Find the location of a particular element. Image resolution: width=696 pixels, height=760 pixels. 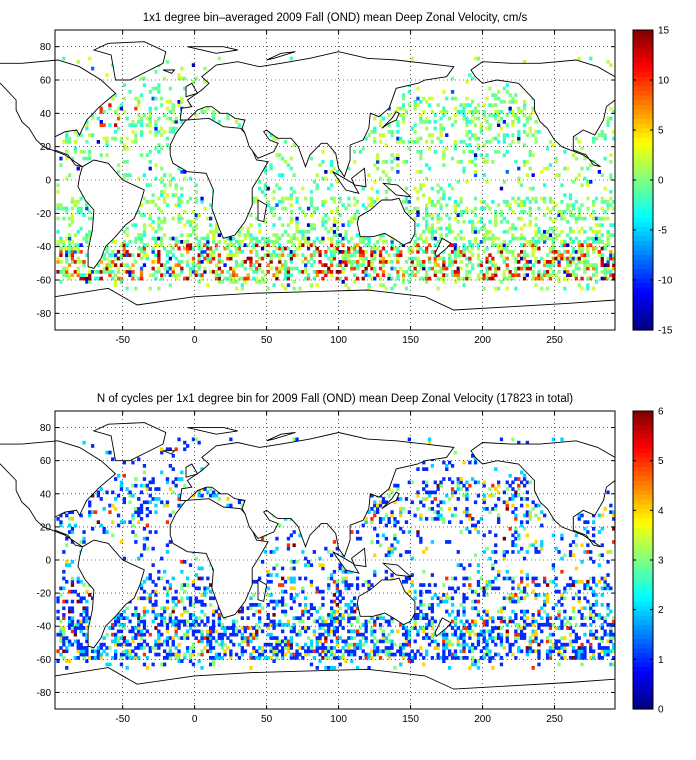

coastline is located at coordinates (386, 221).